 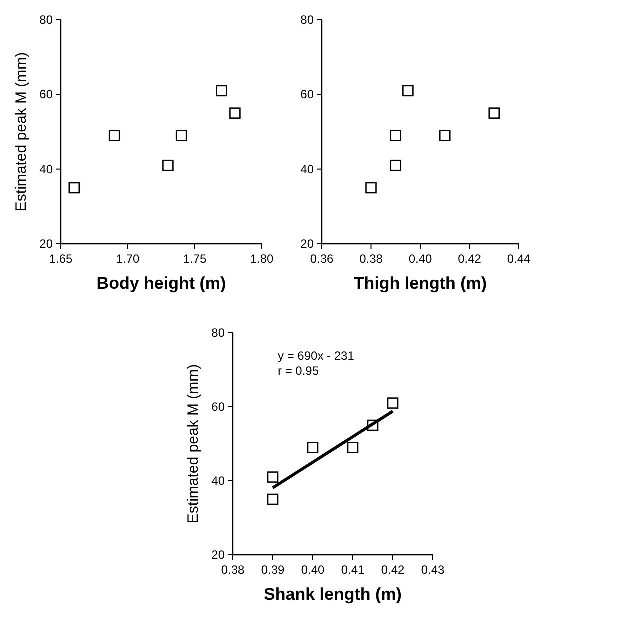 I want to click on x-tick-label: 0.43, so click(x=433, y=570).